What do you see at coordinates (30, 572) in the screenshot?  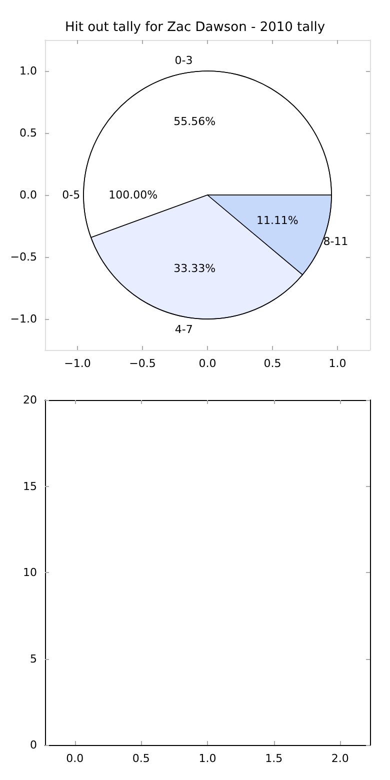 I see `y-tick-label: 10` at bounding box center [30, 572].